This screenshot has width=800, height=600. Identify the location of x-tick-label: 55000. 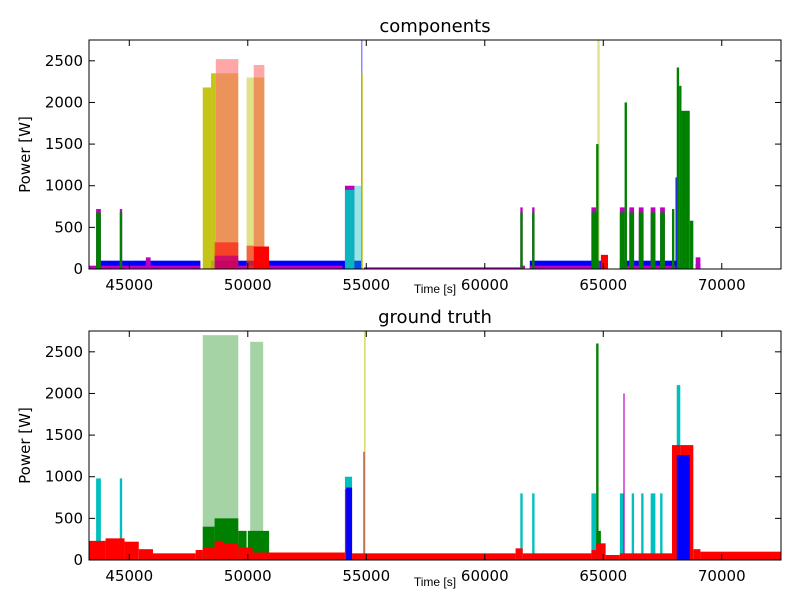
(366, 576).